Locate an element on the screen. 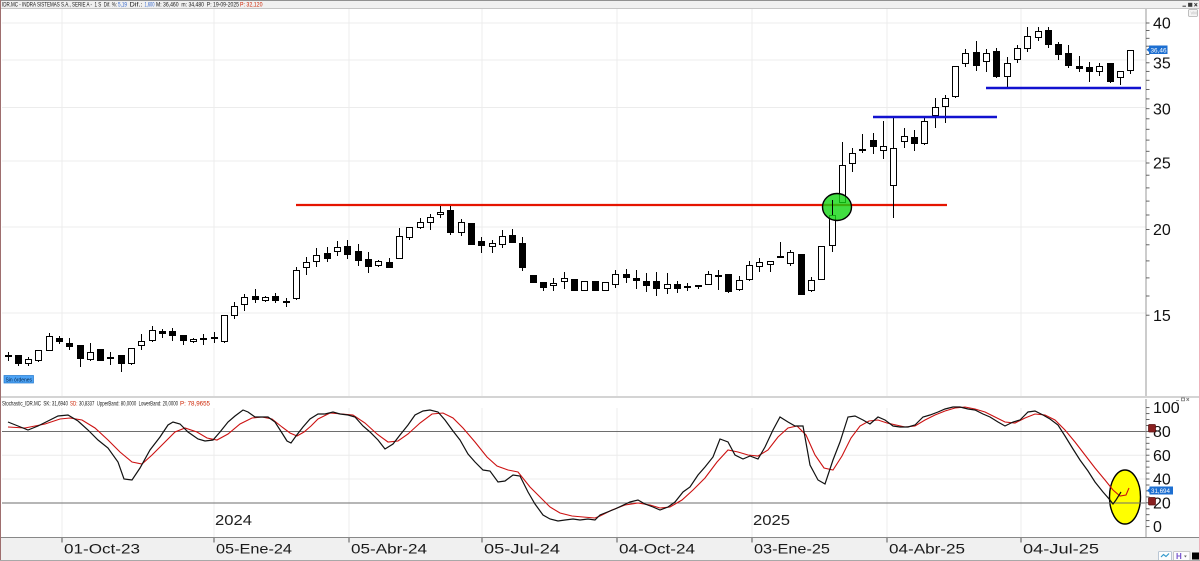 The height and width of the screenshot is (561, 1200). svg-text: 2024 is located at coordinates (233, 520).